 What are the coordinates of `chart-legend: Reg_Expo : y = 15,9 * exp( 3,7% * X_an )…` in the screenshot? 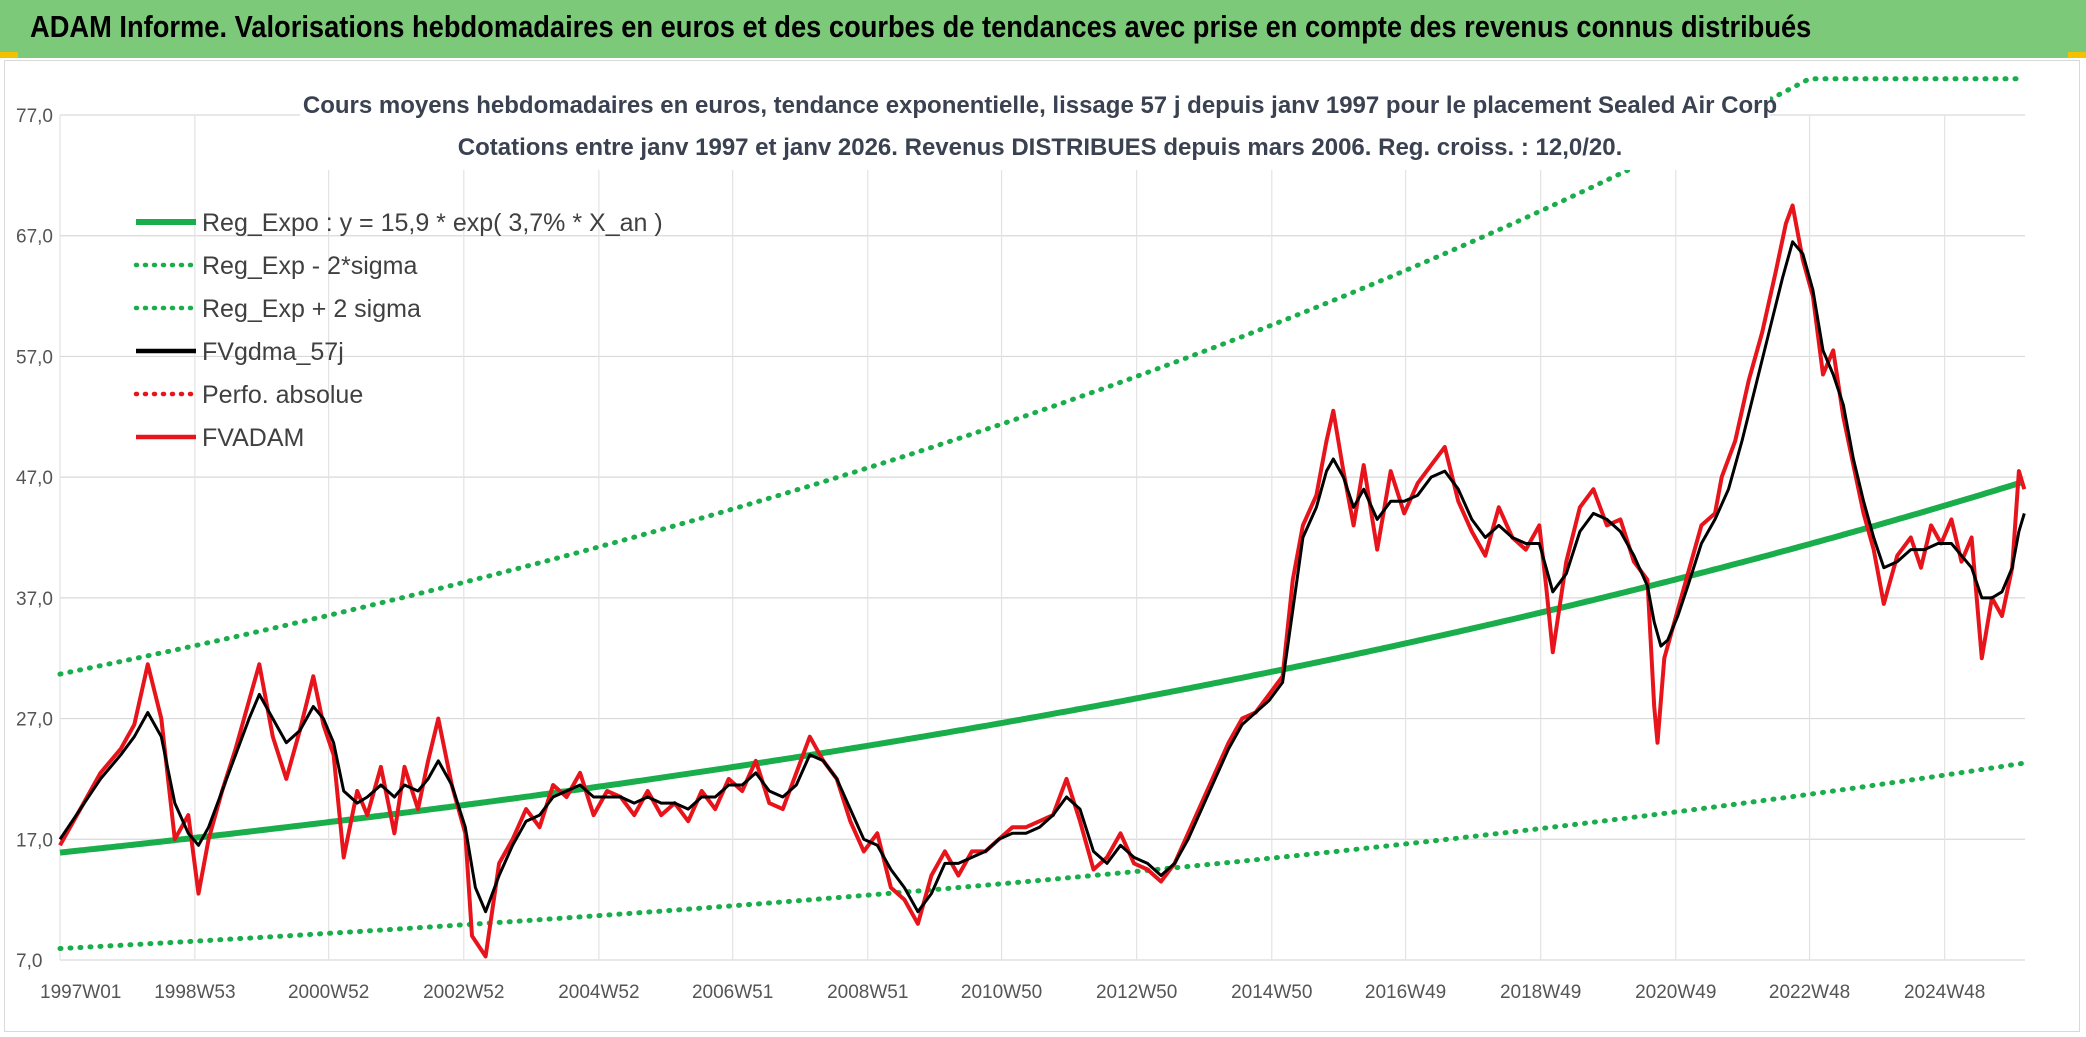 It's located at (398, 330).